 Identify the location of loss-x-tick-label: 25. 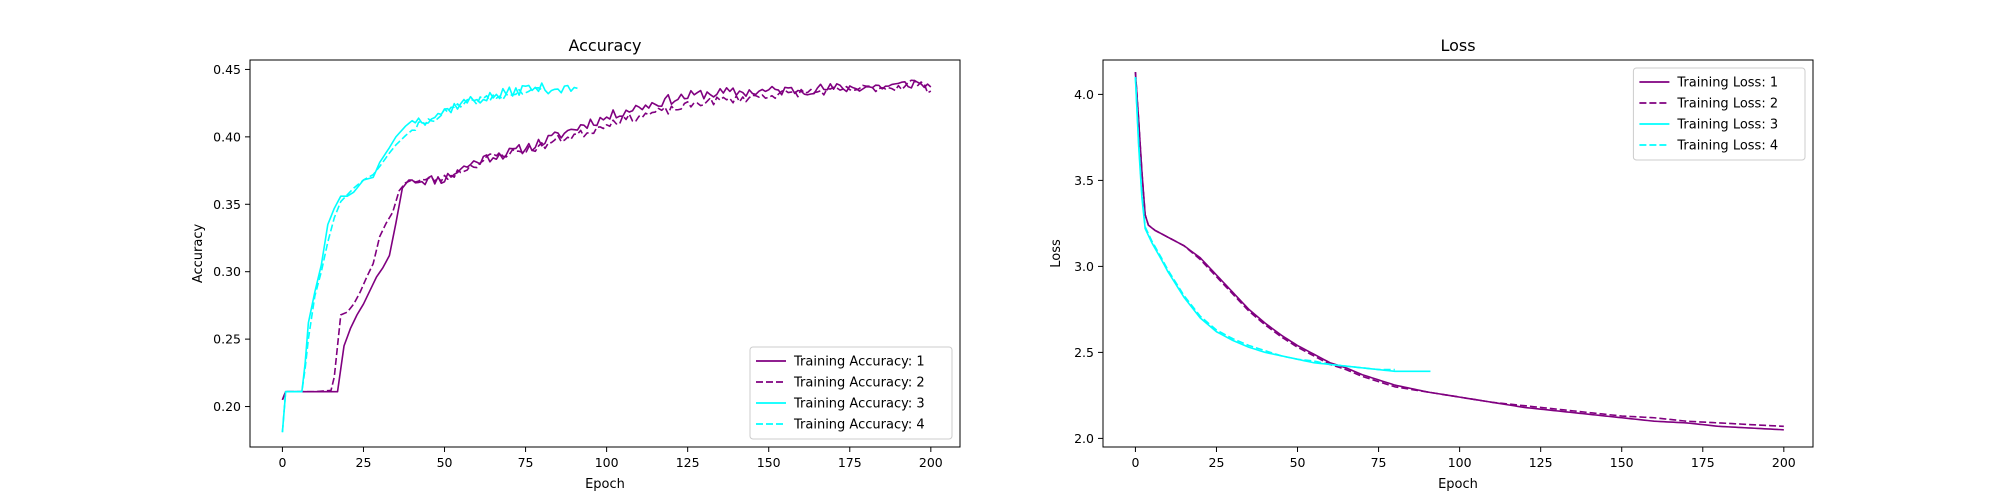
(1217, 462).